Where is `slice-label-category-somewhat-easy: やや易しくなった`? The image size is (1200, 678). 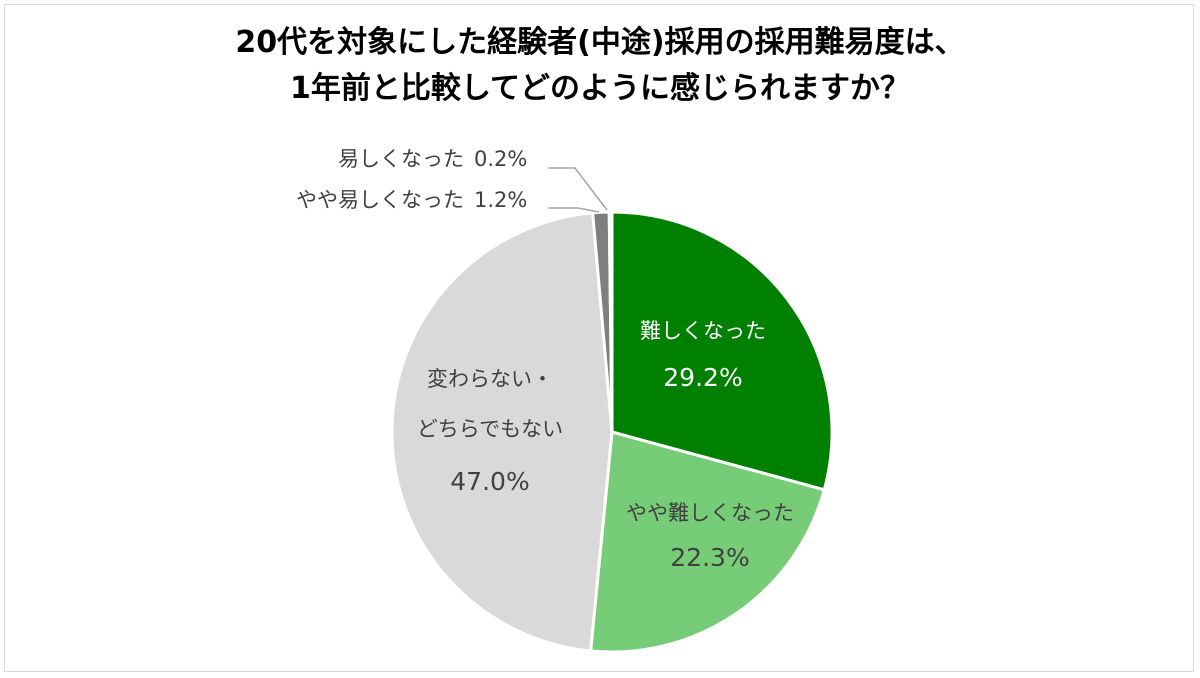 slice-label-category-somewhat-easy: やや易しくなった is located at coordinates (380, 200).